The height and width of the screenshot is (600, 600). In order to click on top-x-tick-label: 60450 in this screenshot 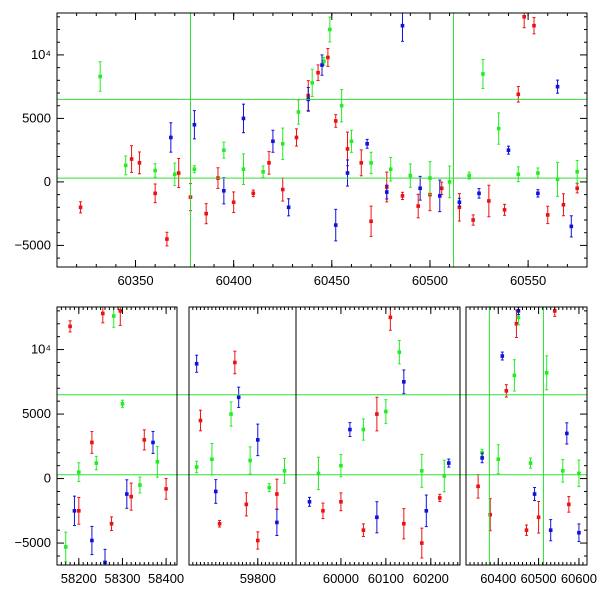, I will do `click(332, 280)`.